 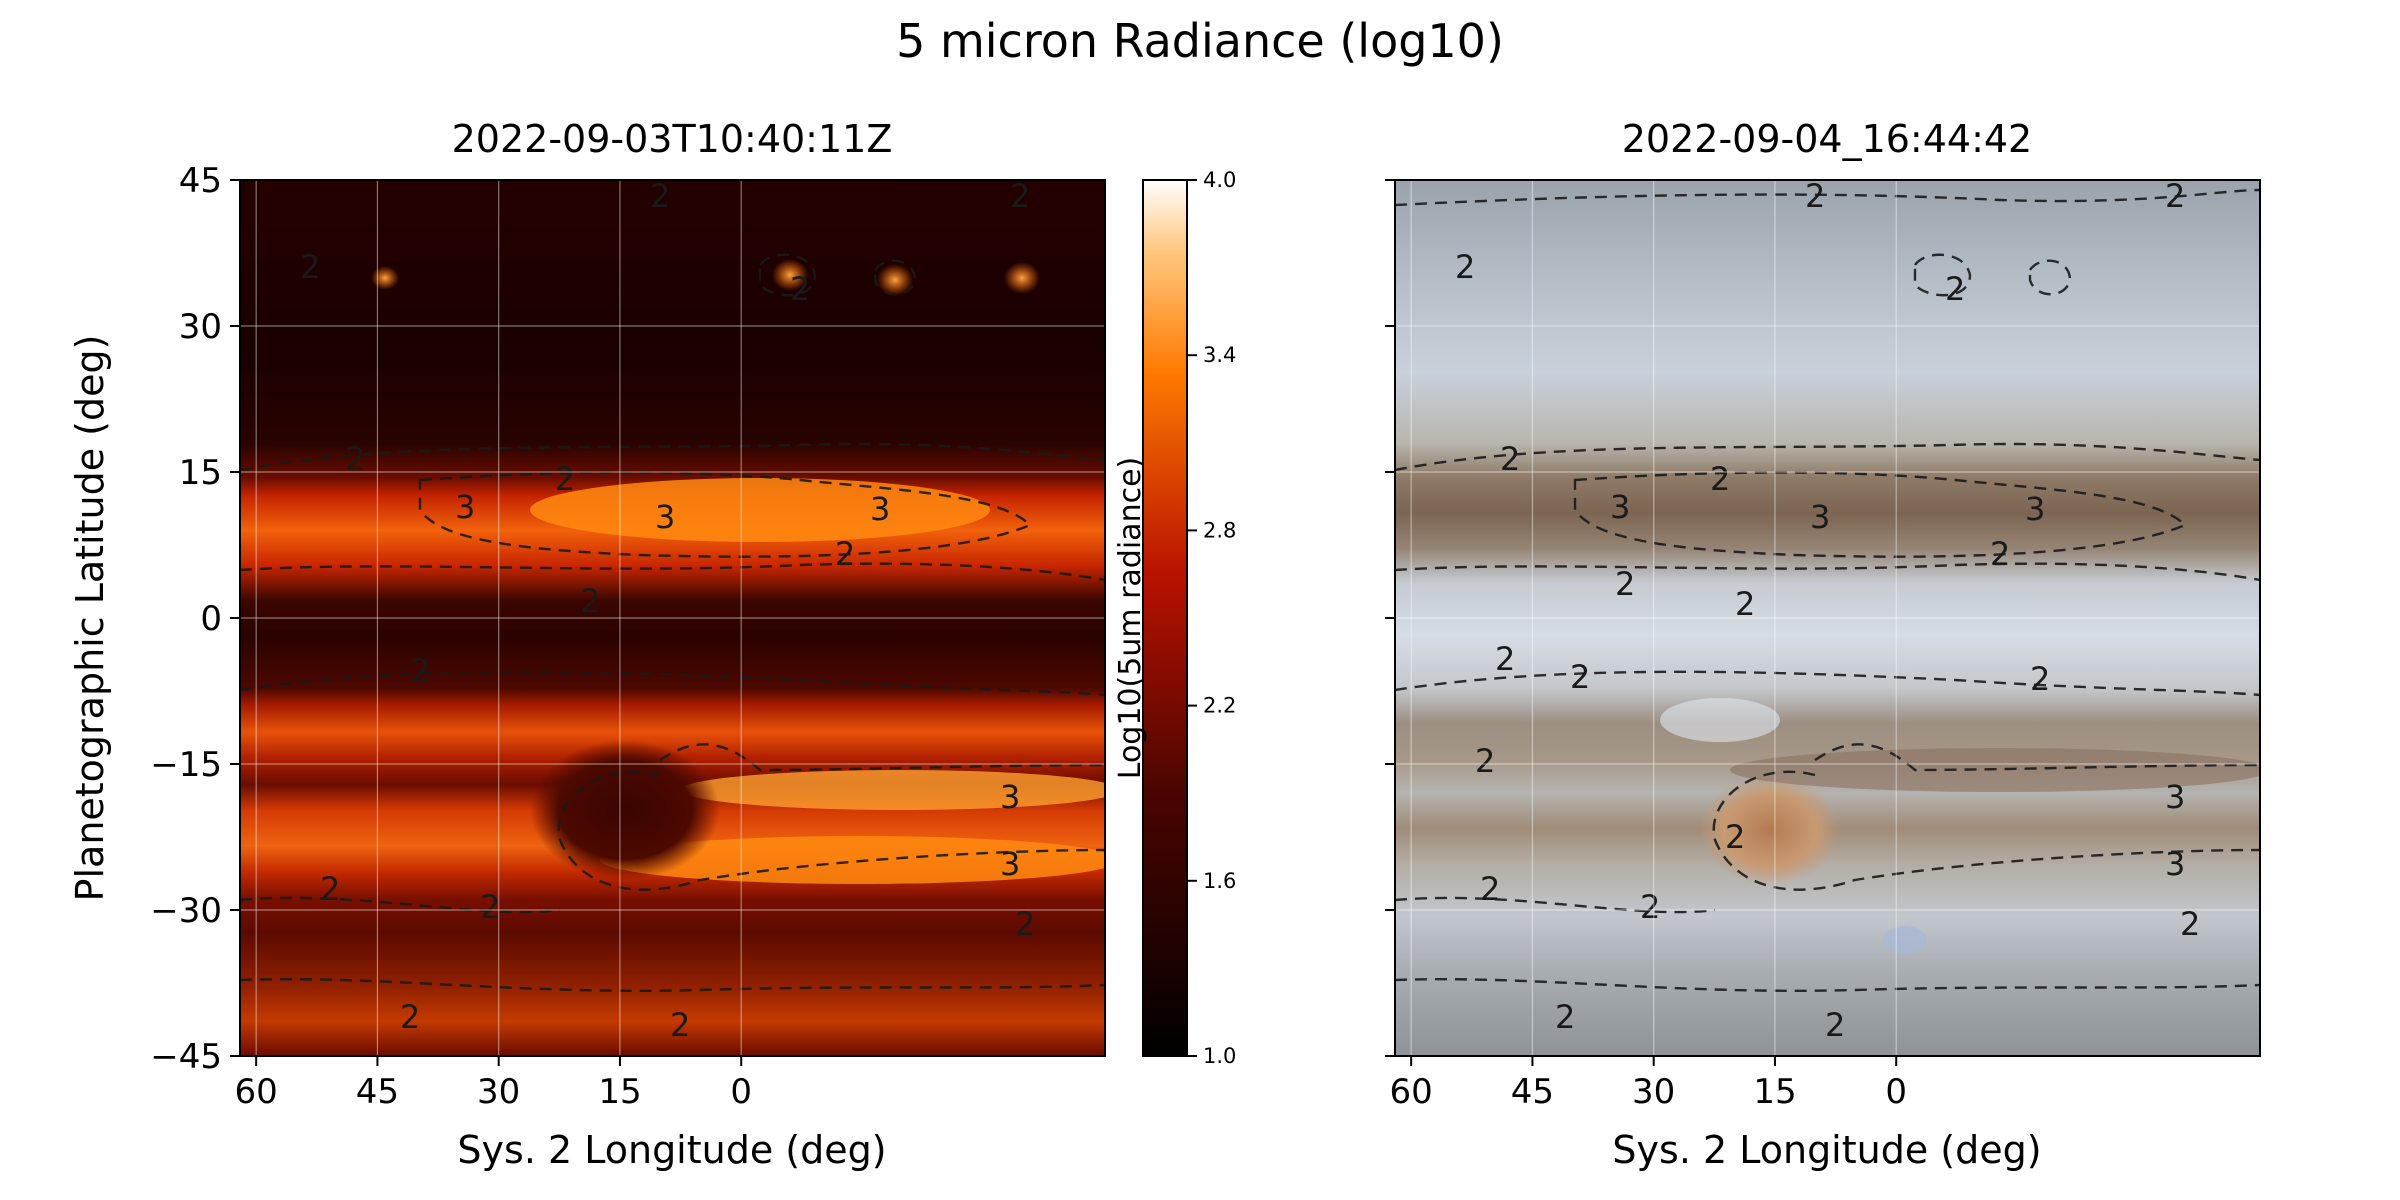 I want to click on left-x-axis: 60 45 30 15 0, so click(x=493, y=1084).